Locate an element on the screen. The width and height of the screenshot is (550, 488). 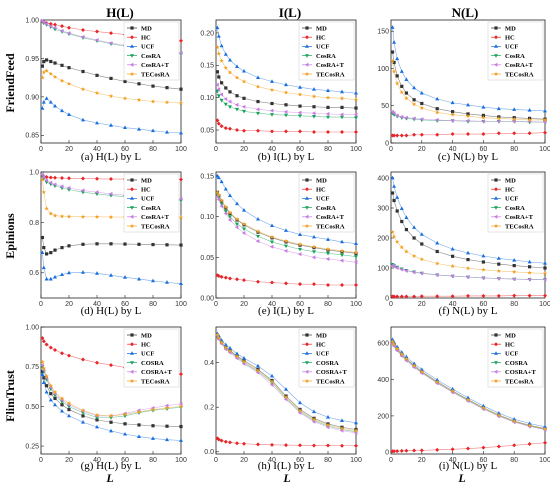
x-tick-label: 40 is located at coordinates (97, 304).